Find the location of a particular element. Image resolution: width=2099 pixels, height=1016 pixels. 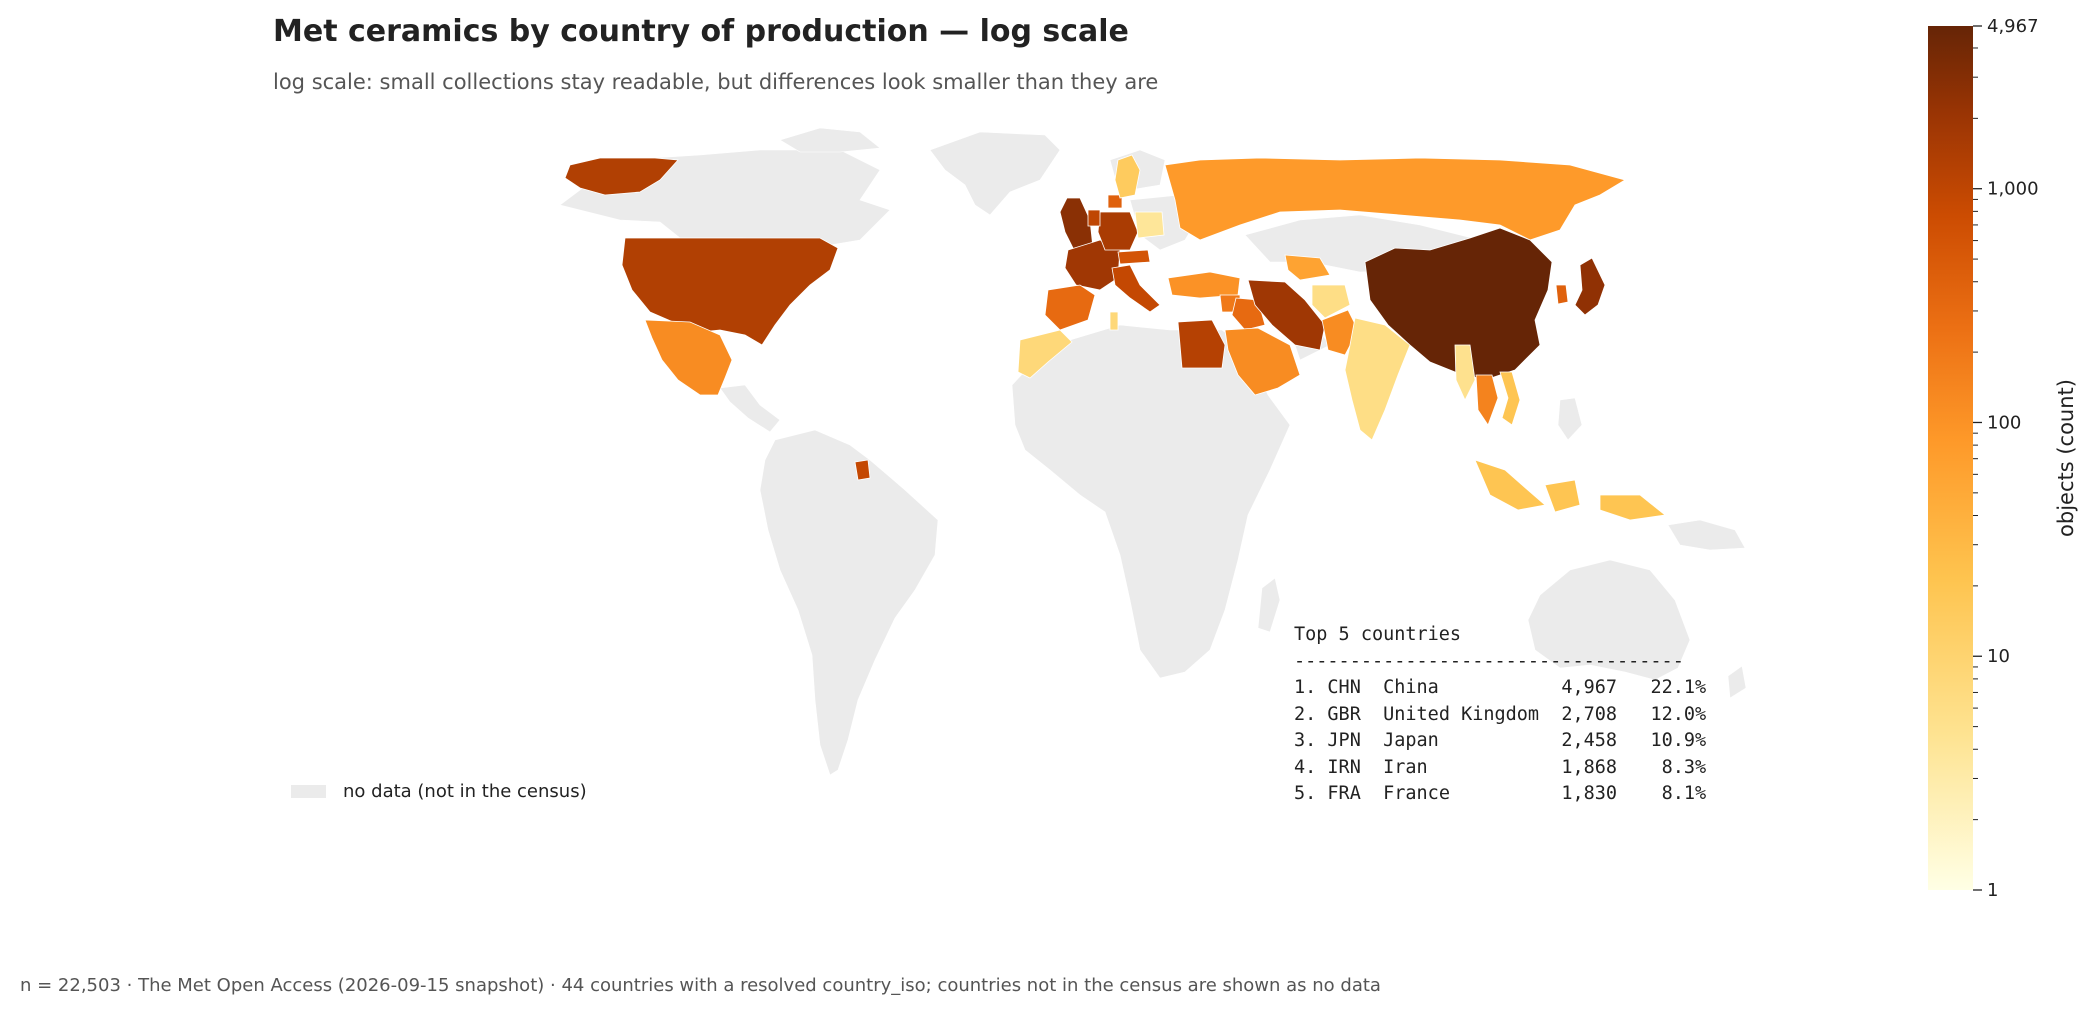

top-country-iso: JPN is located at coordinates (1344, 740).